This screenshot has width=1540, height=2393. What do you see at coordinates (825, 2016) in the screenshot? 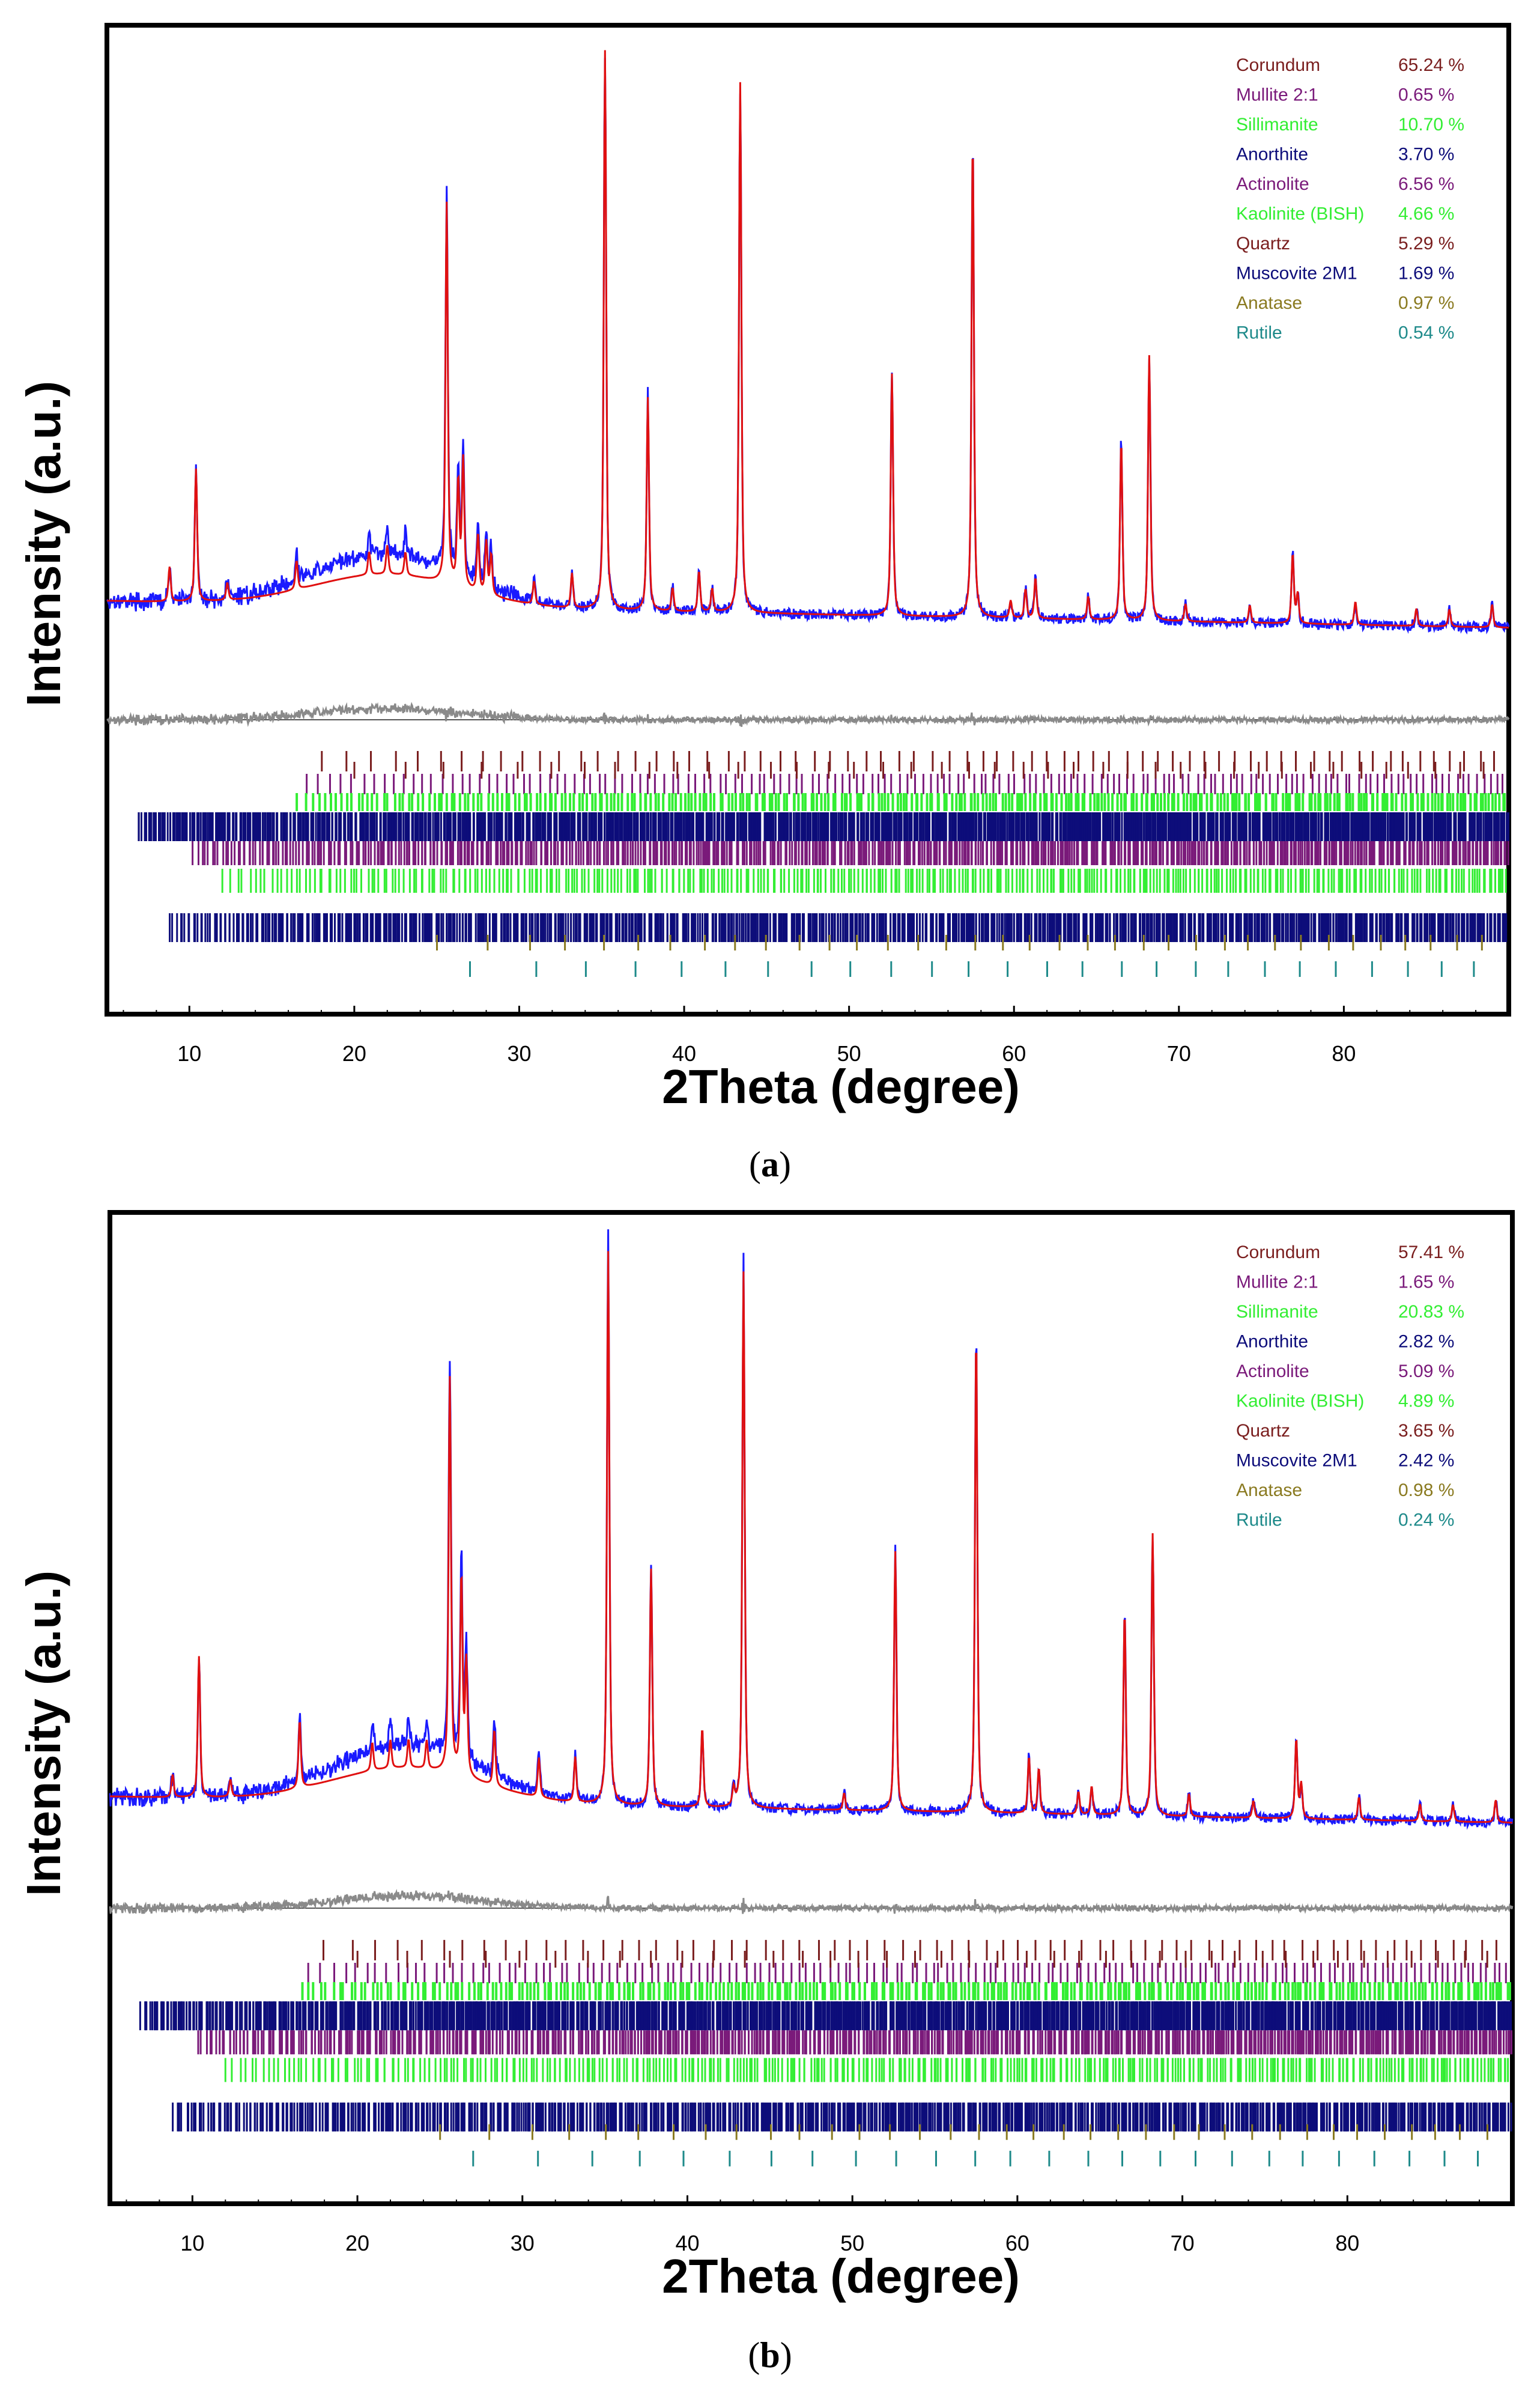
I see `phase-markers-anorthite-b` at bounding box center [825, 2016].